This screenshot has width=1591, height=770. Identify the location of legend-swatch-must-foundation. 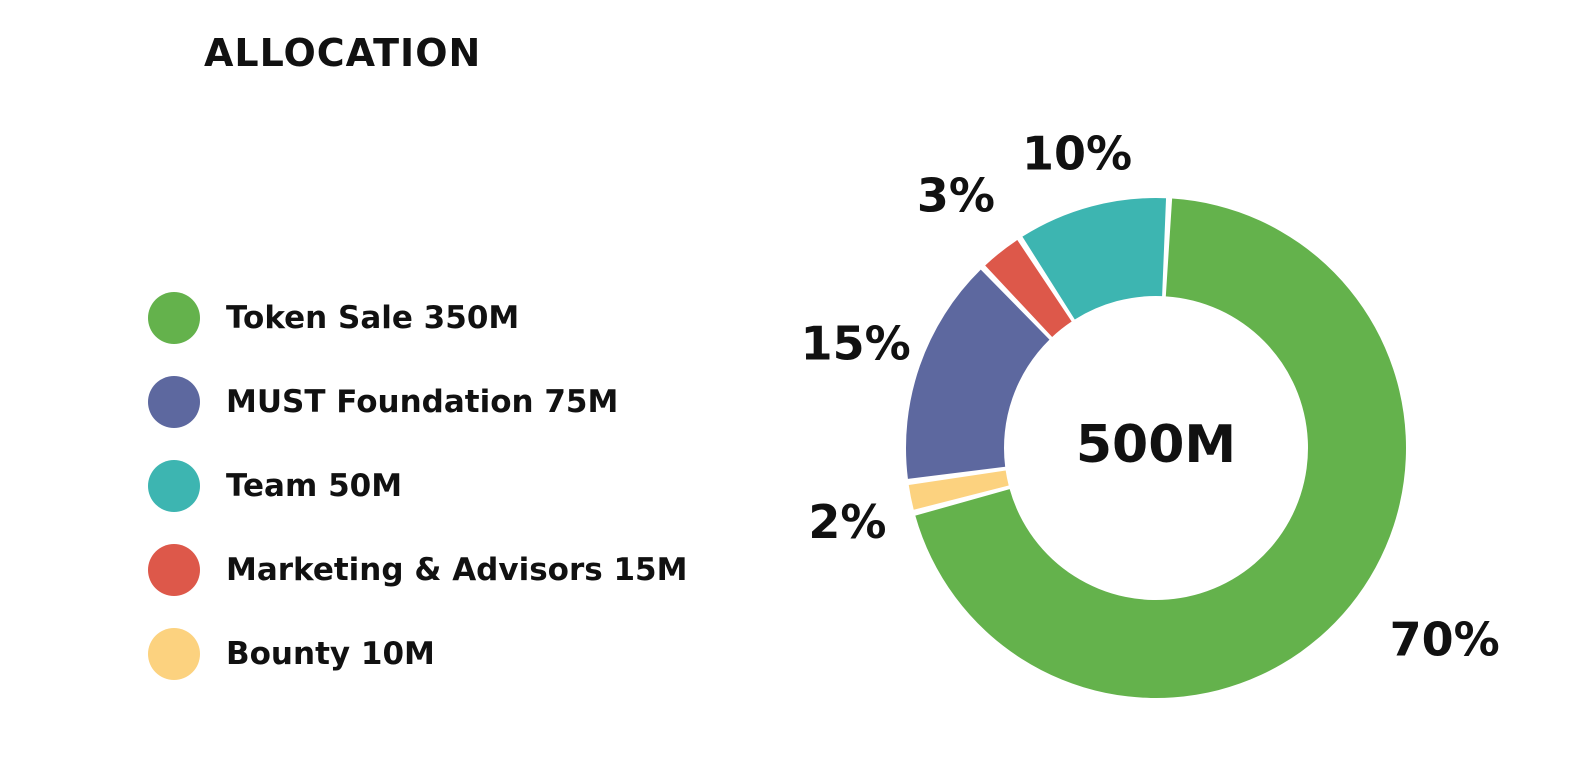
(174, 402).